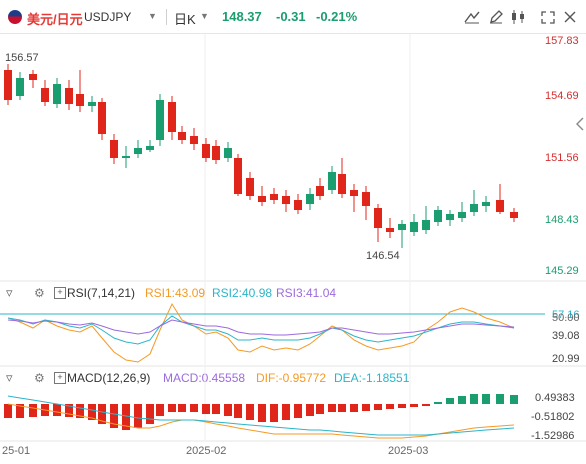 This screenshot has width=586, height=464. I want to click on rsi3-line, so click(261, 327).